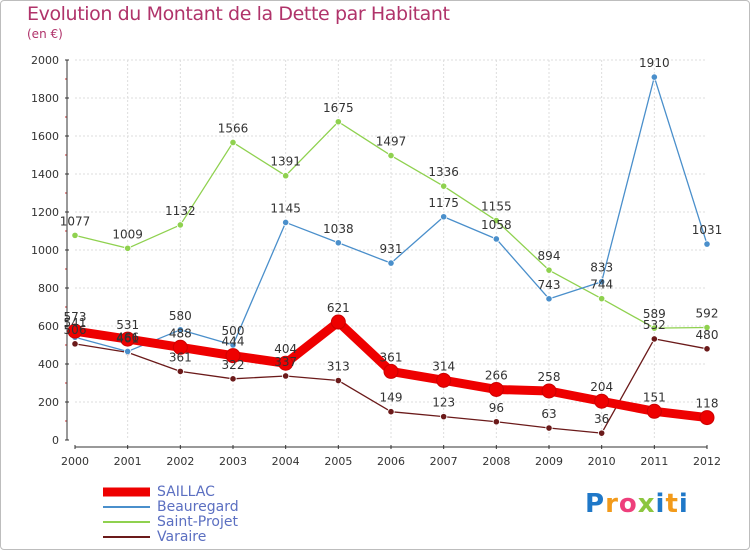 The image size is (750, 550). What do you see at coordinates (548, 414) in the screenshot?
I see `data-label: 63` at bounding box center [548, 414].